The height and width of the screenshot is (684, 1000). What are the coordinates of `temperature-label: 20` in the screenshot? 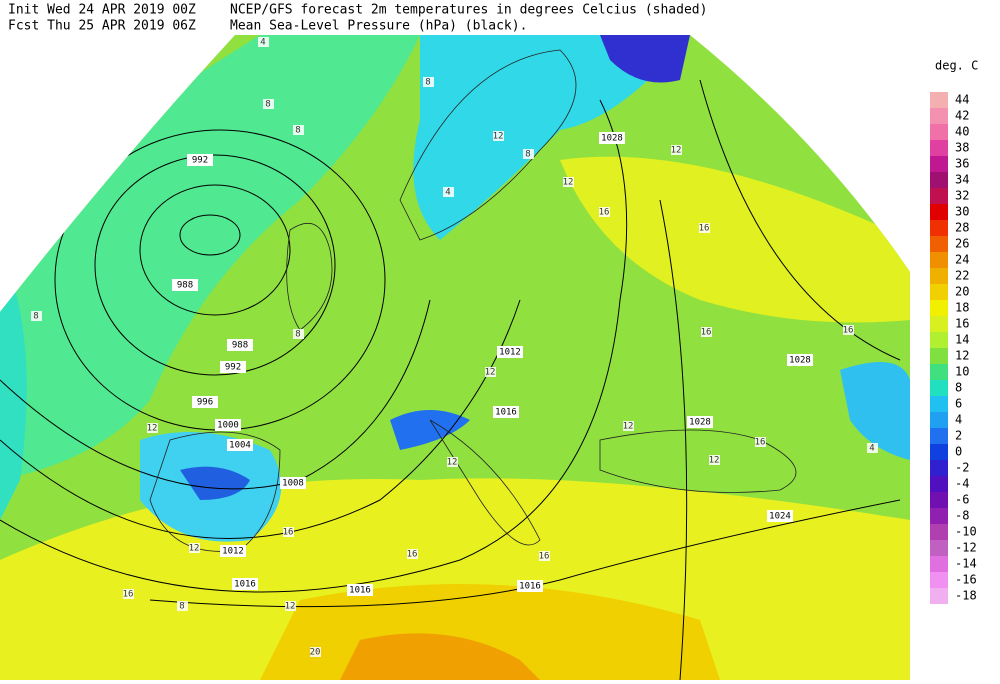 It's located at (315, 653).